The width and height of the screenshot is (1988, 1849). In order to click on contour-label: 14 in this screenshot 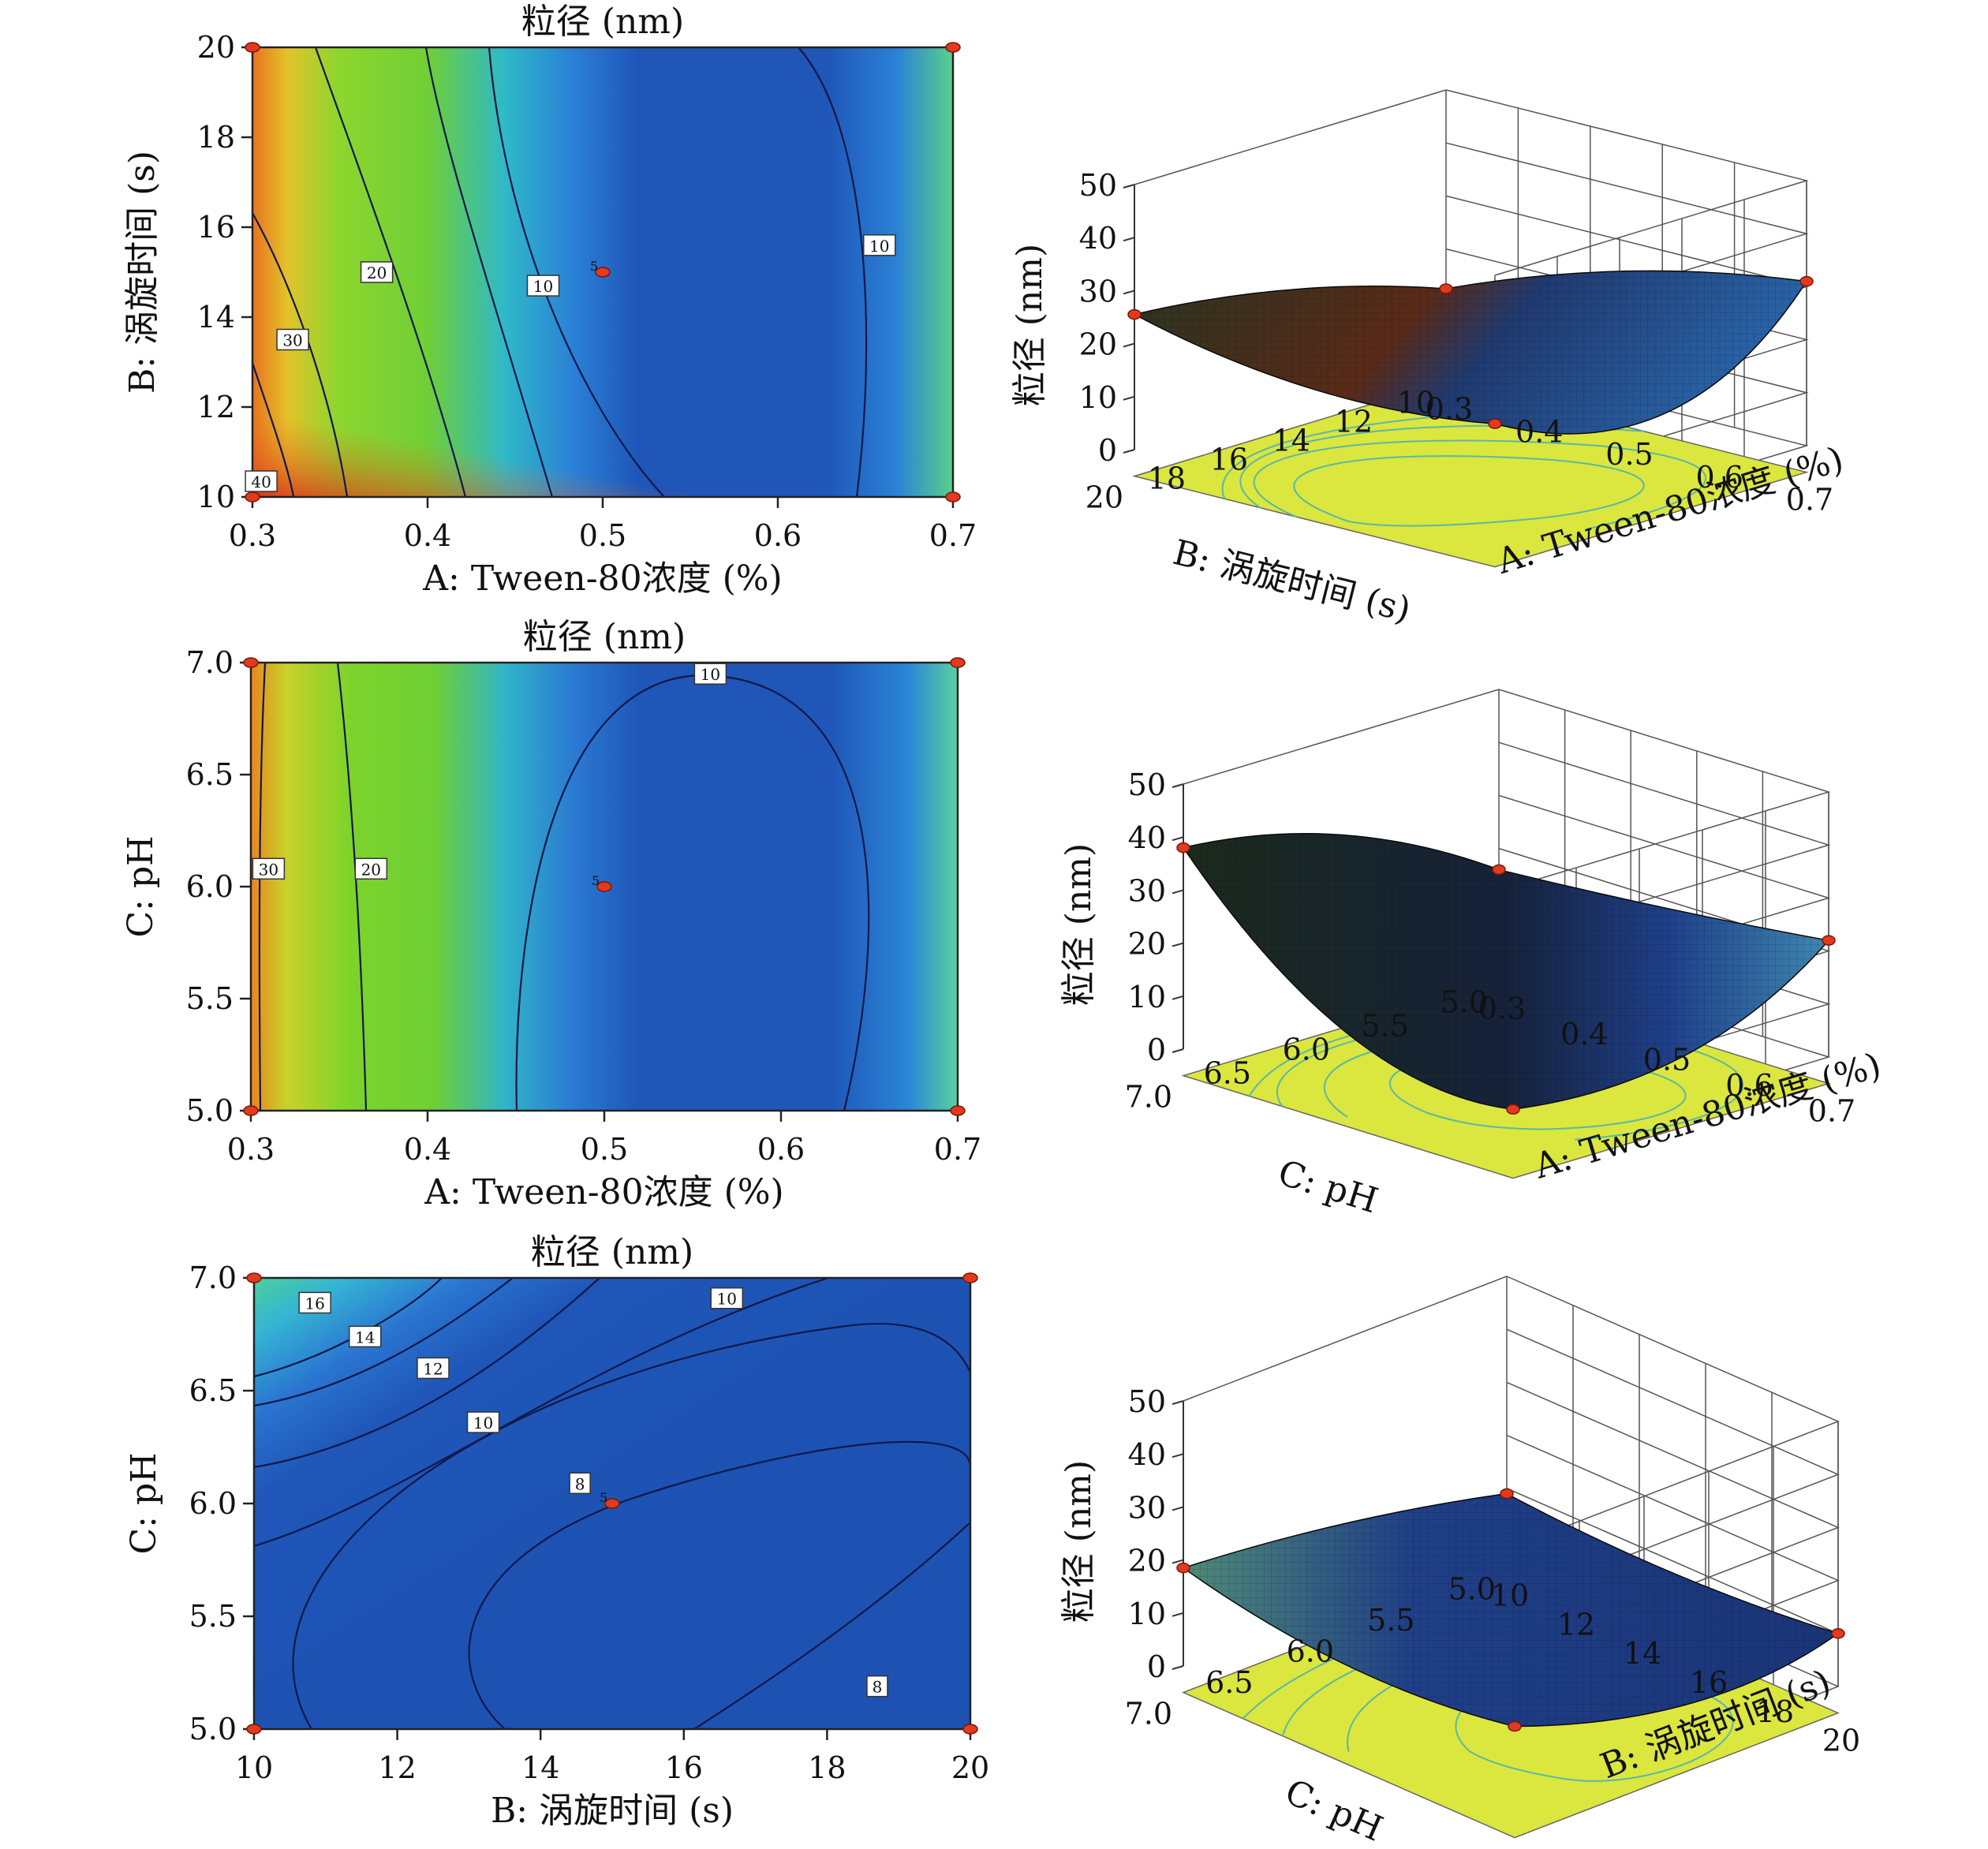, I will do `click(365, 1337)`.